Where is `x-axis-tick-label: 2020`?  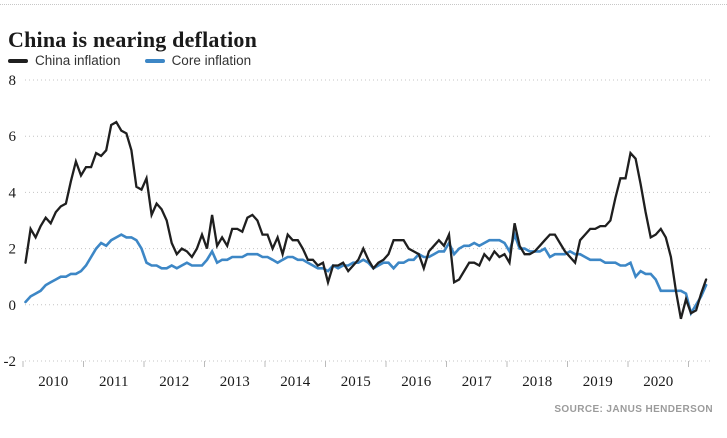 x-axis-tick-label: 2020 is located at coordinates (658, 382).